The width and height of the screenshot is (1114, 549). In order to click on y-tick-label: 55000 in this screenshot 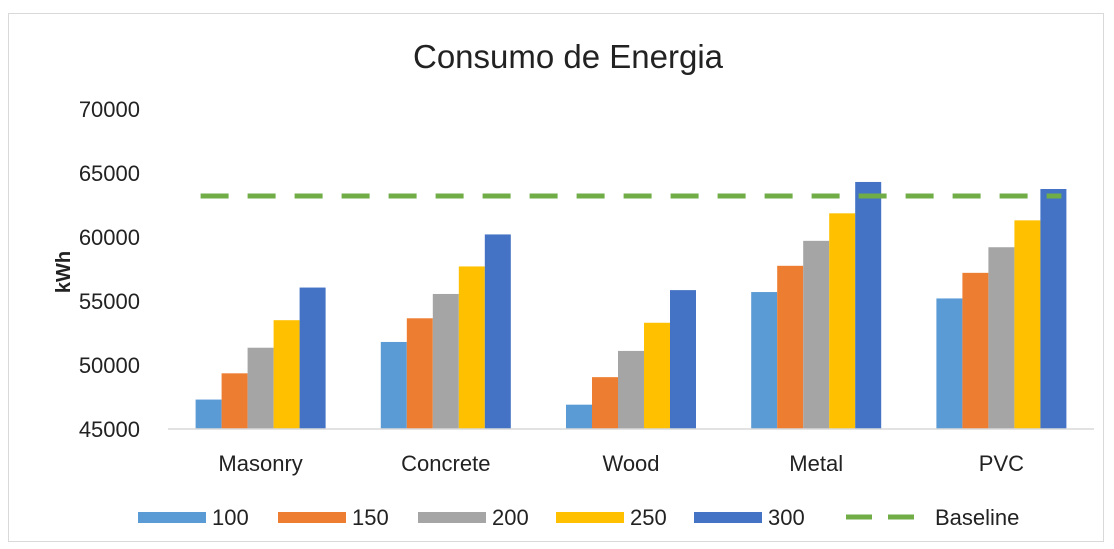, I will do `click(109, 301)`.